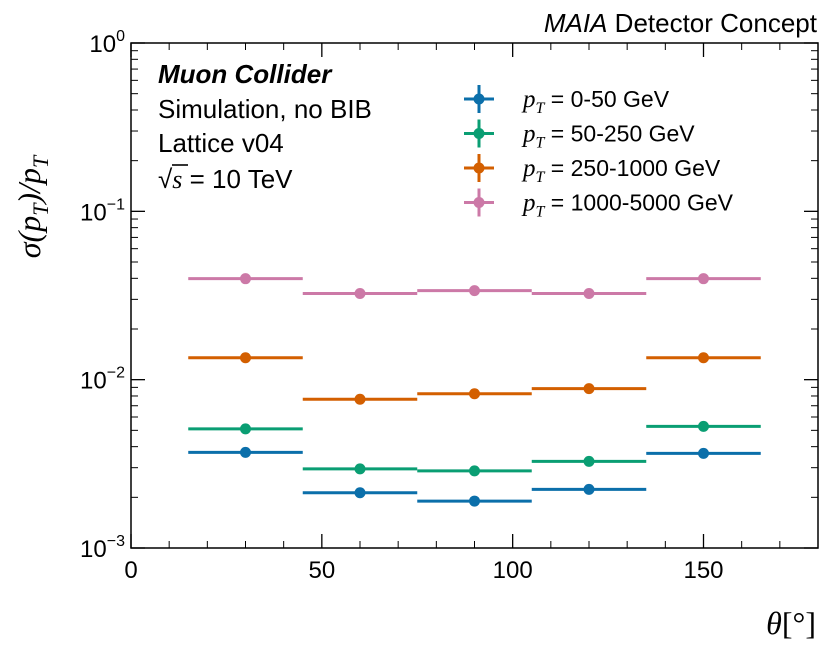 This screenshot has width=830, height=646. I want to click on legend-entry-2: pT = 50-250 GeV, so click(579, 135).